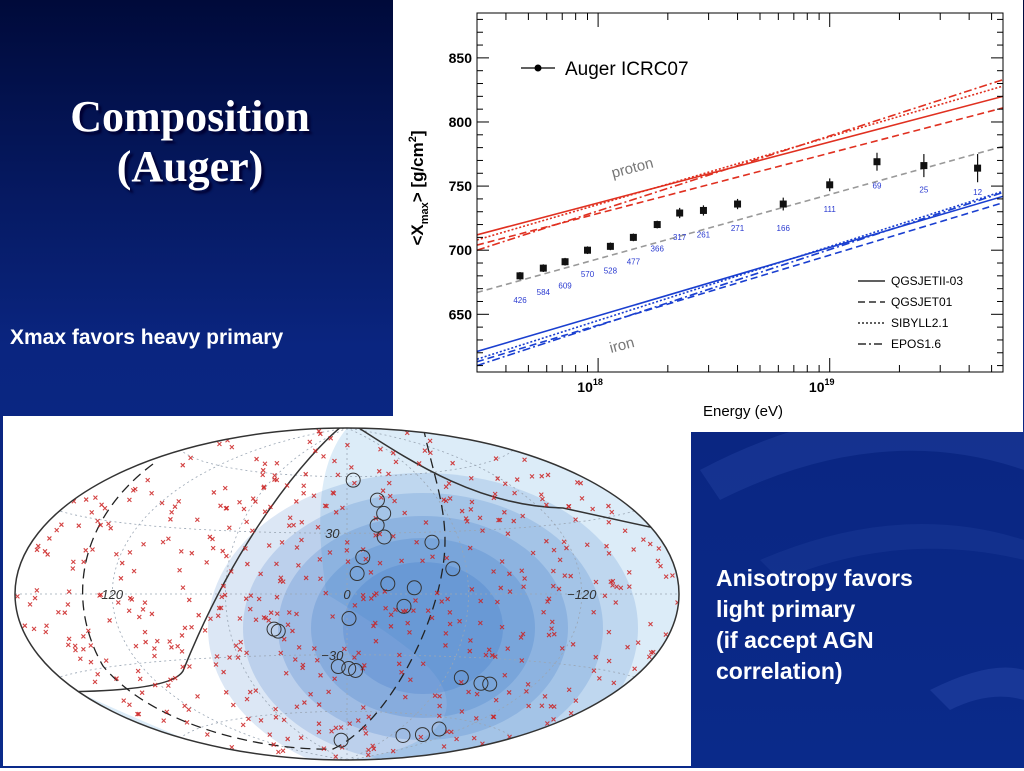 This screenshot has width=1024, height=771. What do you see at coordinates (419, 187) in the screenshot?
I see `y-axis-label: <Xmax> [g/cm2]` at bounding box center [419, 187].